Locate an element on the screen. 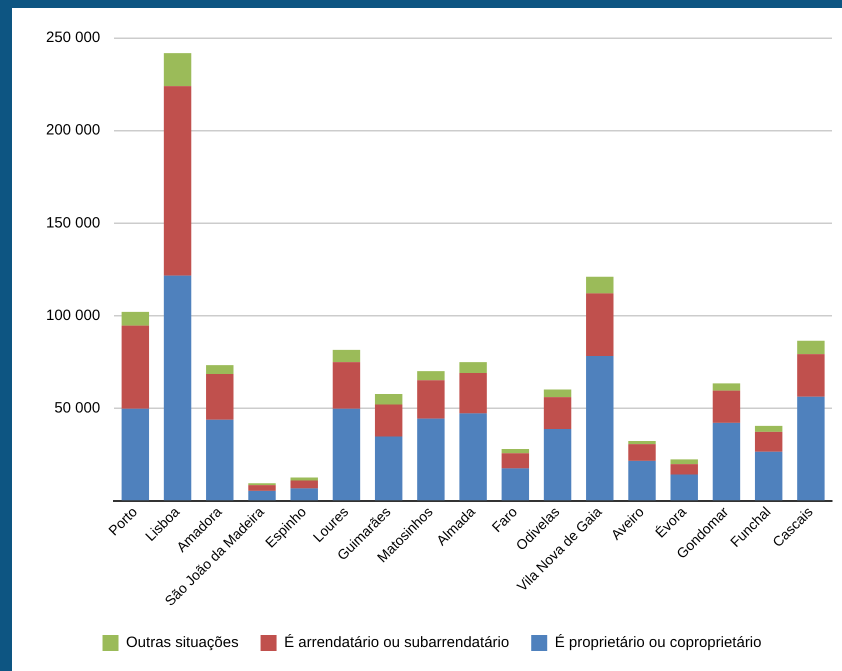 The width and height of the screenshot is (842, 671). x-tick-label: Faro is located at coordinates (504, 519).